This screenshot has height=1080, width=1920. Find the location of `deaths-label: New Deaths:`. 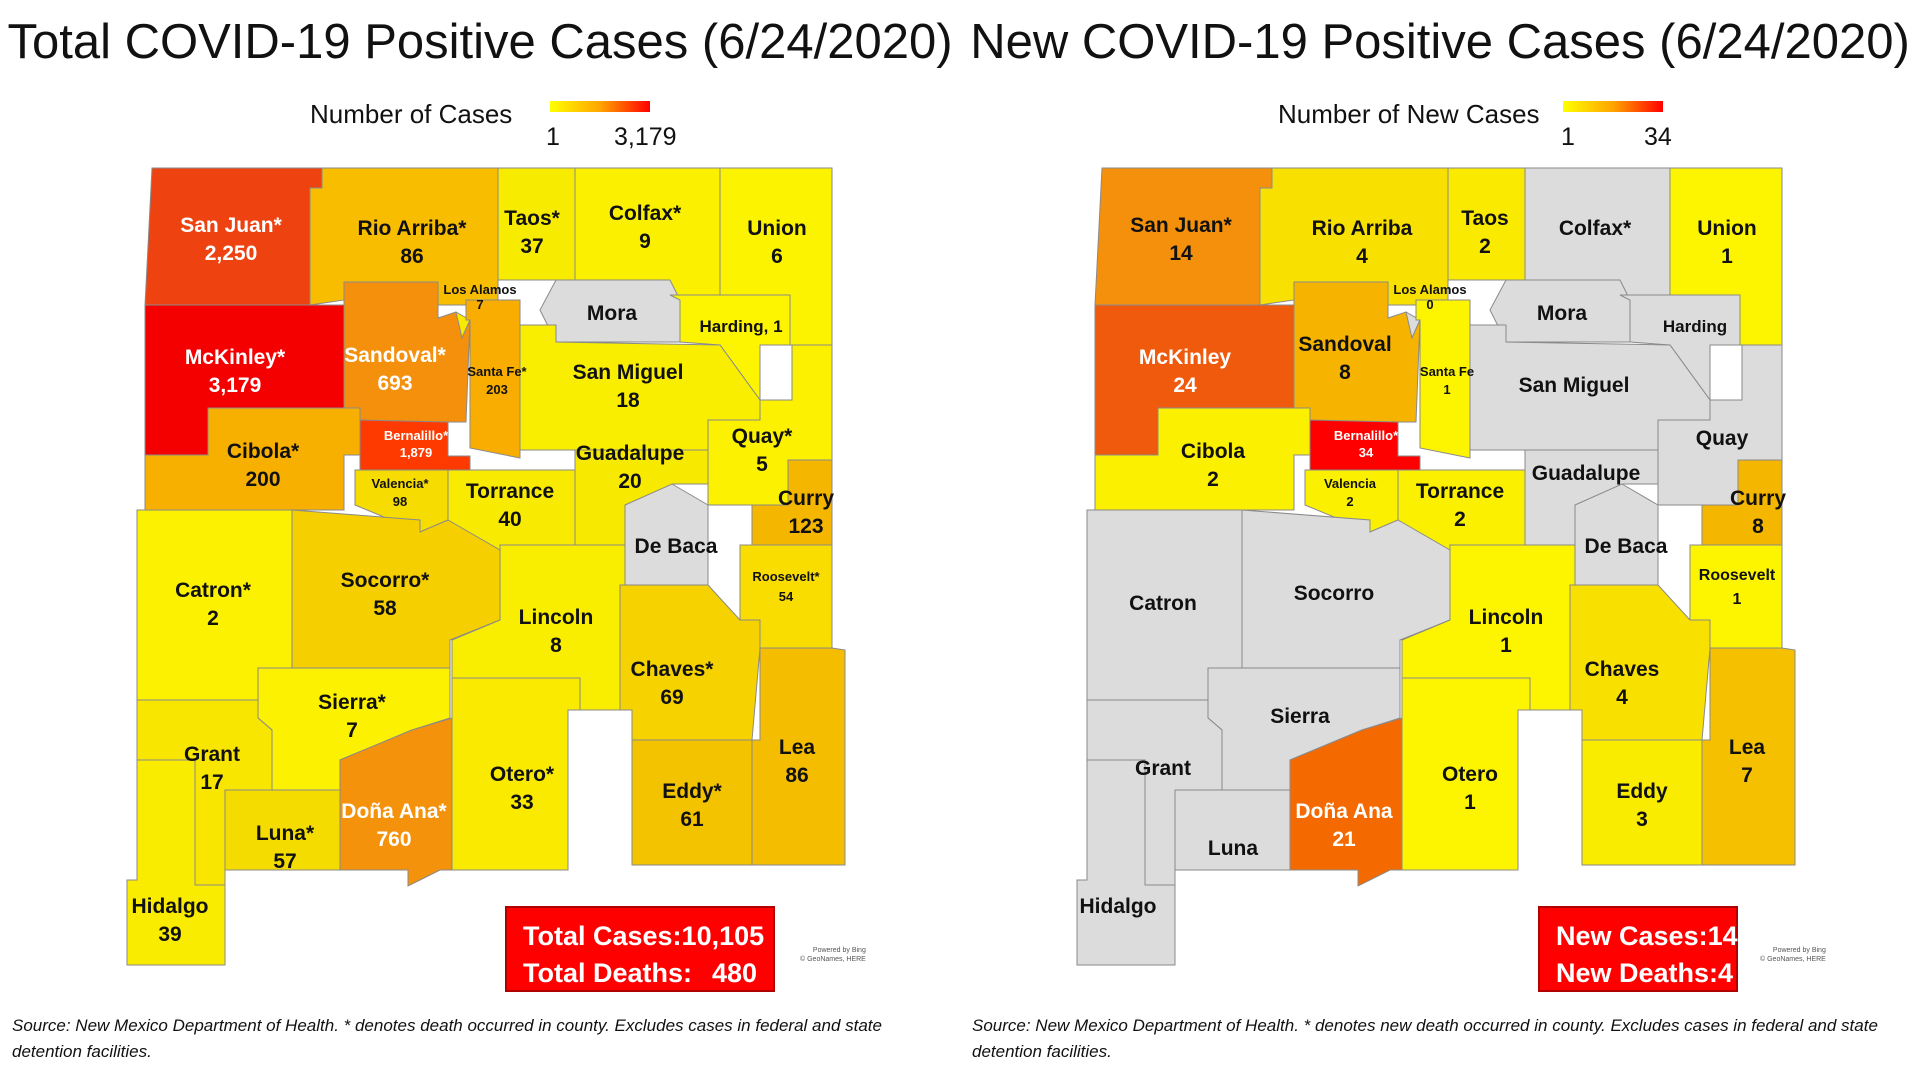

deaths-label: New Deaths: is located at coordinates (1637, 973).